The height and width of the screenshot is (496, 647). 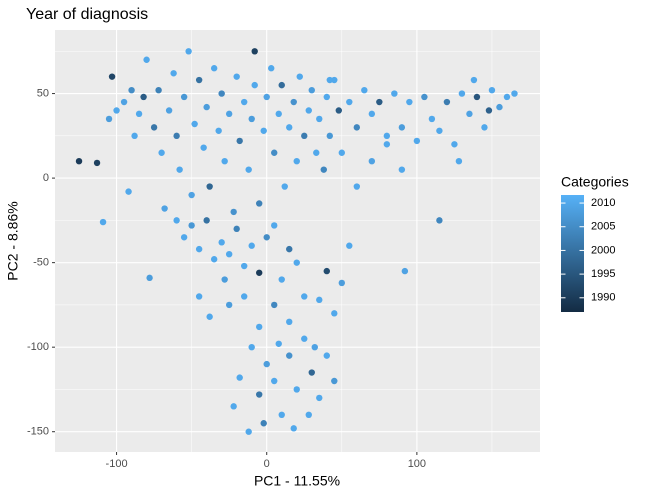 I want to click on legend-label: 1995, so click(x=603, y=274).